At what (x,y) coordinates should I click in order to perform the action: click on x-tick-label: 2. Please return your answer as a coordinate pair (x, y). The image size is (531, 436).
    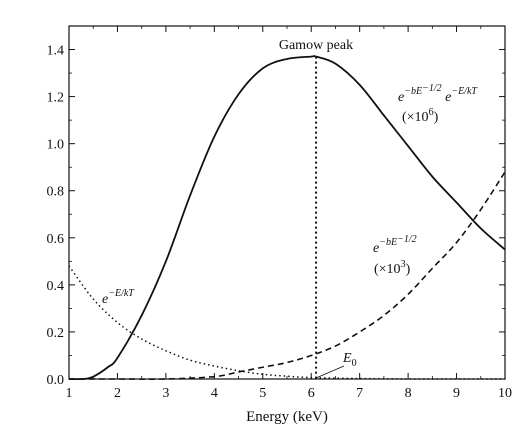
    Looking at the image, I should click on (117, 393).